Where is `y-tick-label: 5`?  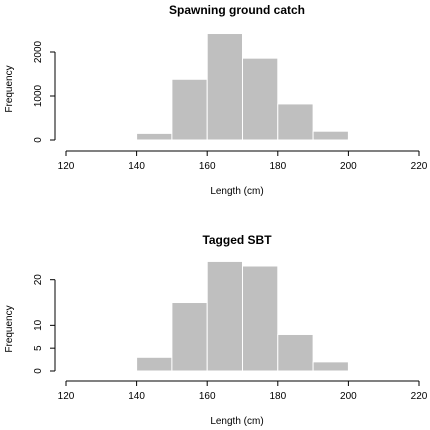
y-tick-label: 5 is located at coordinates (38, 348).